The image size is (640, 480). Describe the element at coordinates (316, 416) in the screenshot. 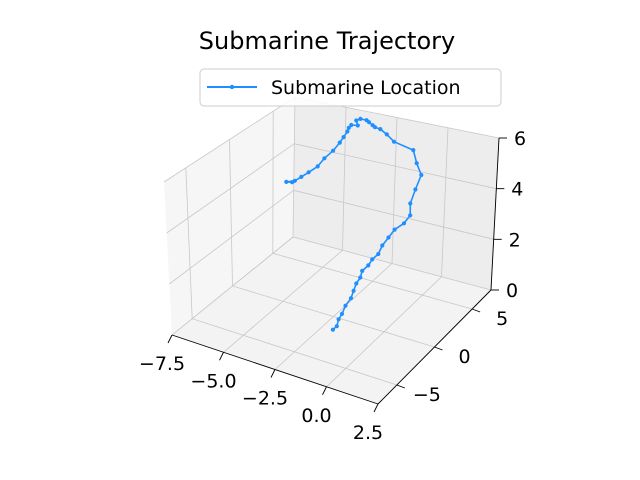

I see `x-tick-label: 0.0` at that location.